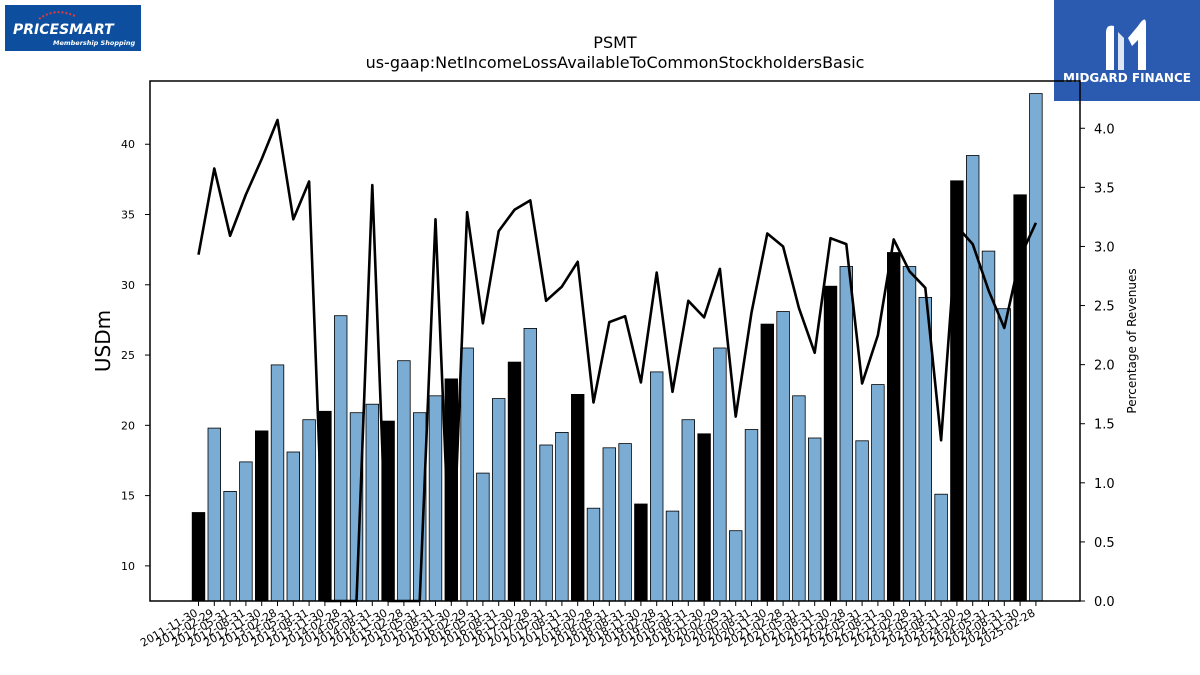 Image resolution: width=1200 pixels, height=675 pixels. Describe the element at coordinates (1104, 484) in the screenshot. I see `y2-tick-label: 1.0` at that location.